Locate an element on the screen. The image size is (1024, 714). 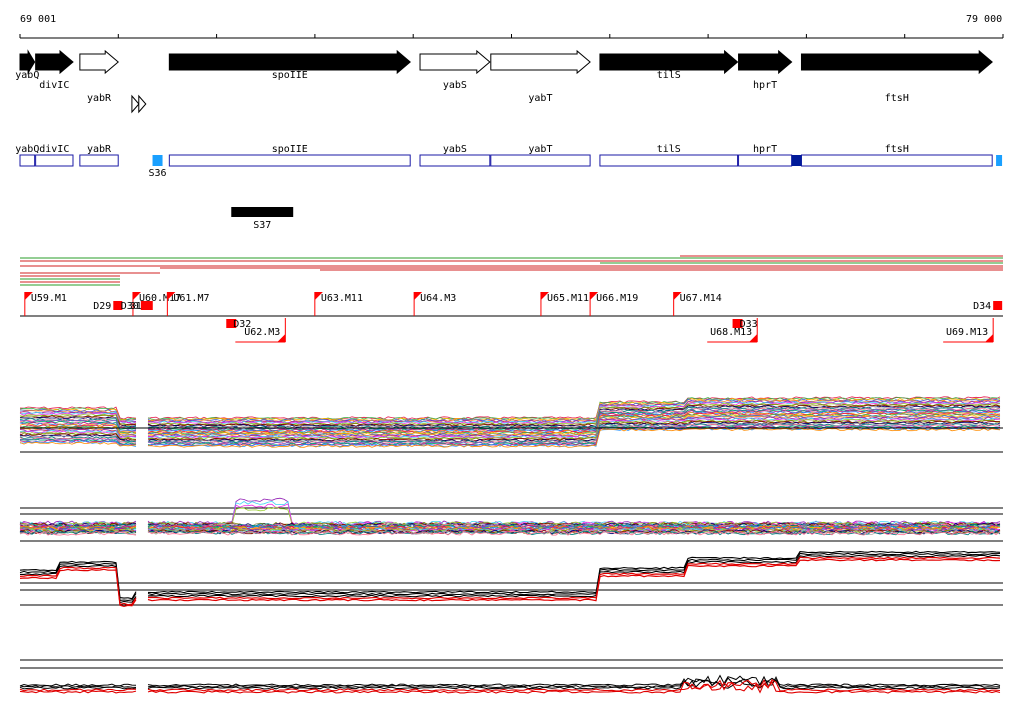
marker-label: D29 is located at coordinates (102, 306).